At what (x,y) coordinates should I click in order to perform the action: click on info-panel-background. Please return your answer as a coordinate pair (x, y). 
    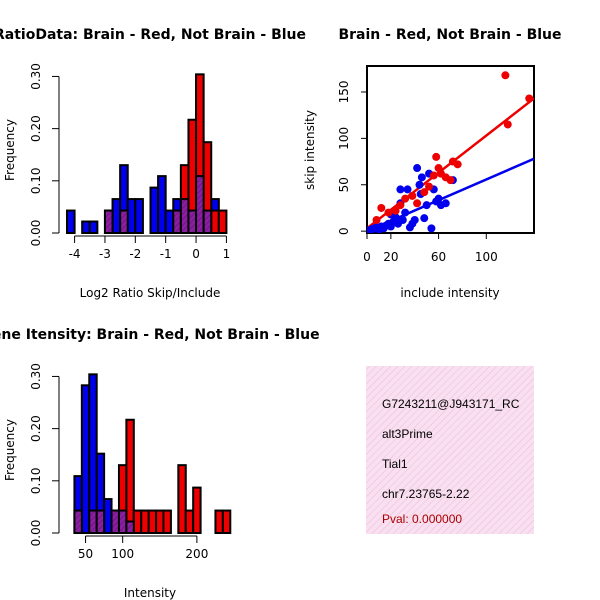
    Looking at the image, I should click on (450, 450).